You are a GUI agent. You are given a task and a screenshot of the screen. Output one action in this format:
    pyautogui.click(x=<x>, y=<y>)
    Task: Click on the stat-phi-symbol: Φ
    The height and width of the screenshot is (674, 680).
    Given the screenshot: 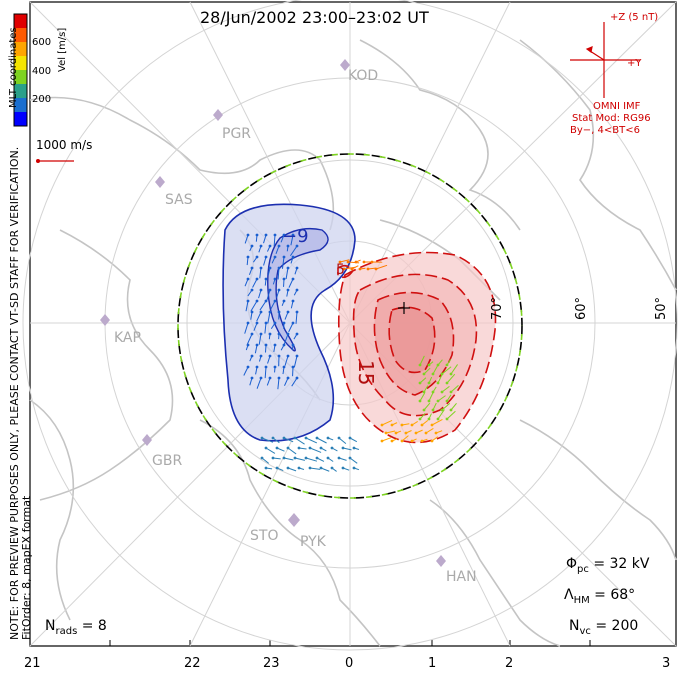 What is the action you would take?
    pyautogui.click(x=572, y=564)
    